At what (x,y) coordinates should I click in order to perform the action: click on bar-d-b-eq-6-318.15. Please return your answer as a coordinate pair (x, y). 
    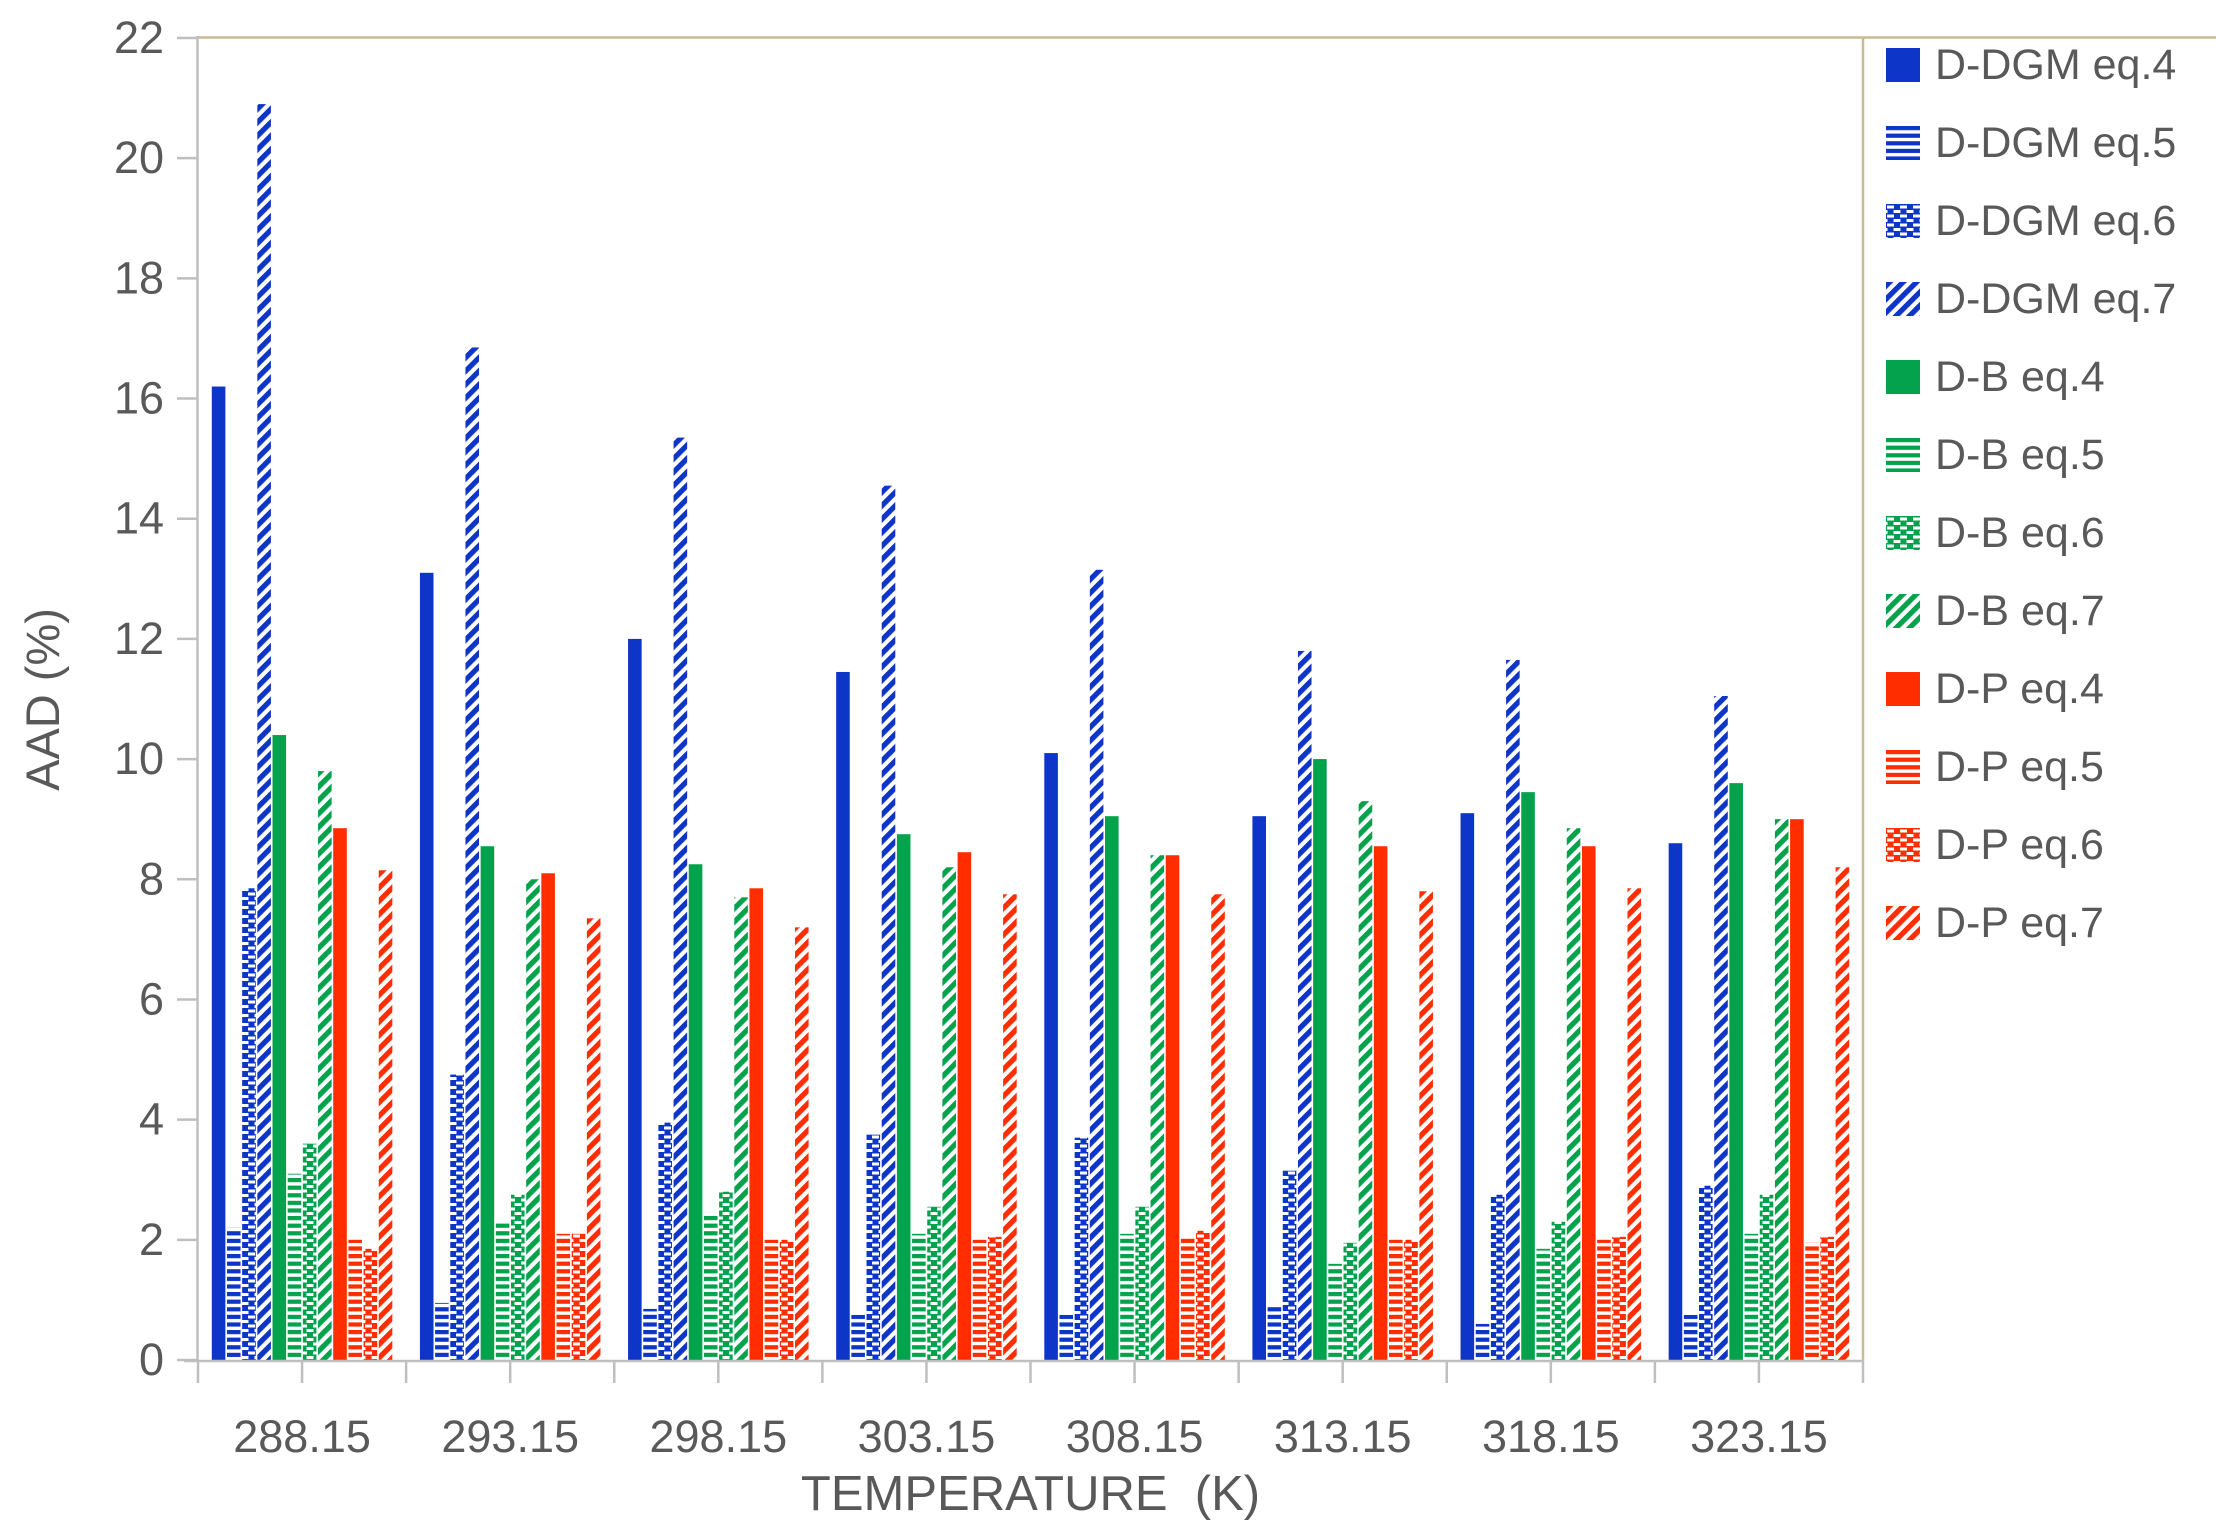
    Looking at the image, I should click on (1558, 1290).